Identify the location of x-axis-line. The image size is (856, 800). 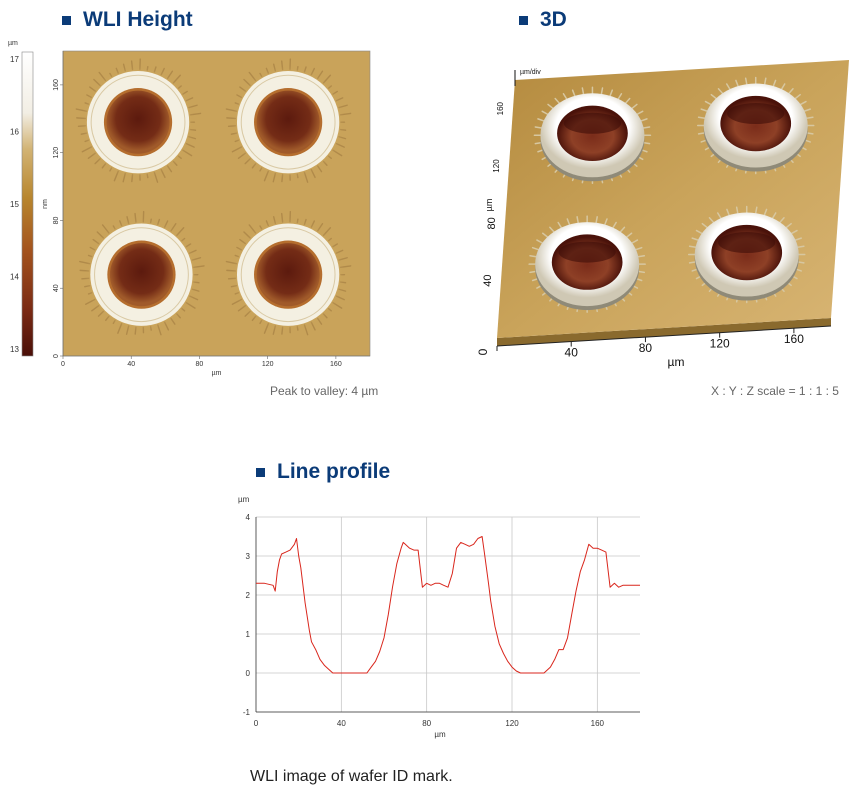
(664, 336).